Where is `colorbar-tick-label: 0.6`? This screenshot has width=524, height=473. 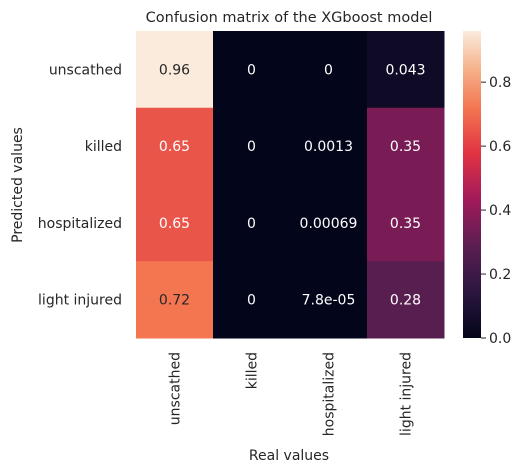 colorbar-tick-label: 0.6 is located at coordinates (500, 147).